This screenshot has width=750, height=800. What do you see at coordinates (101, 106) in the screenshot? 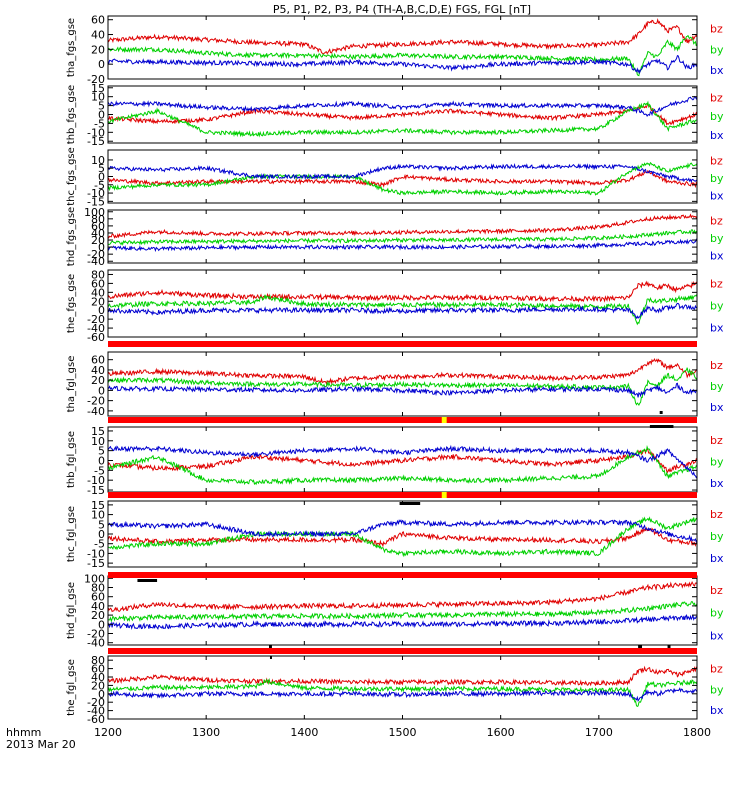
I see `y-tick-label: 5` at bounding box center [101, 106].